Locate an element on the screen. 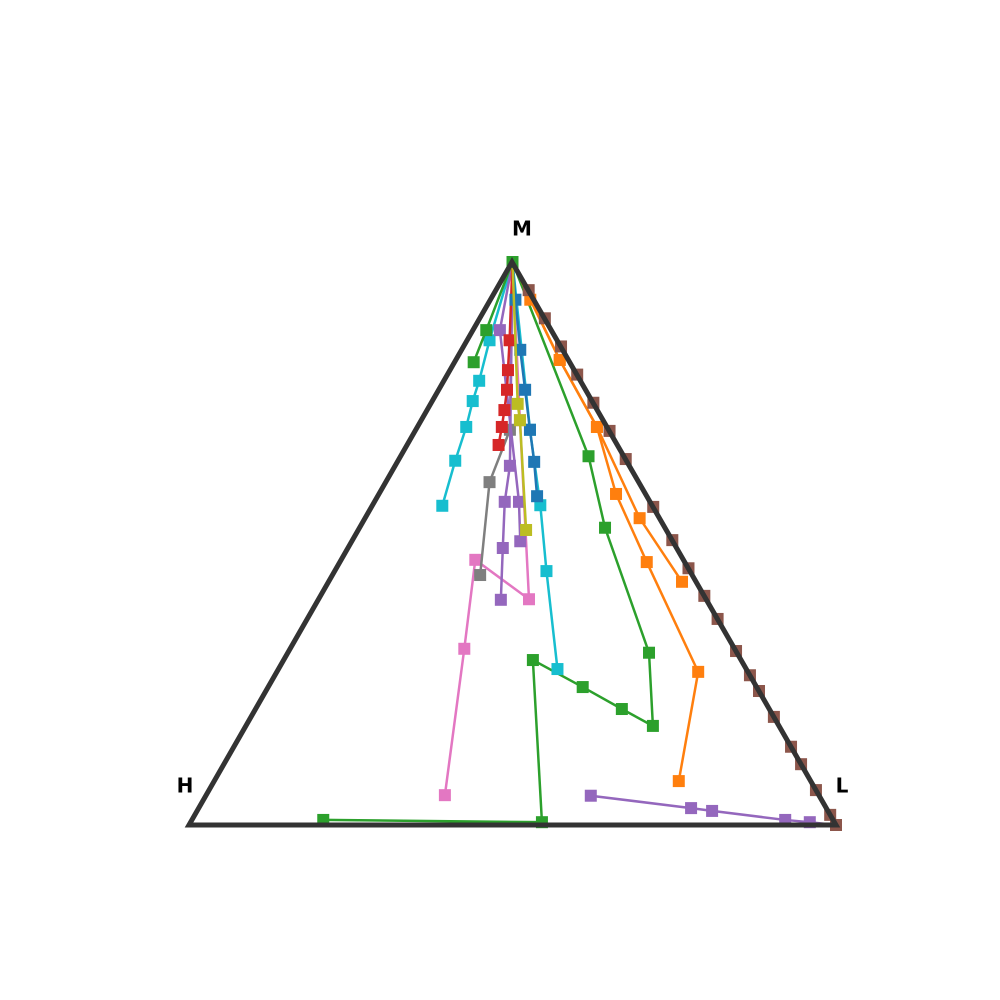 This screenshot has width=1000, height=1000. corner-label: H is located at coordinates (185, 786).